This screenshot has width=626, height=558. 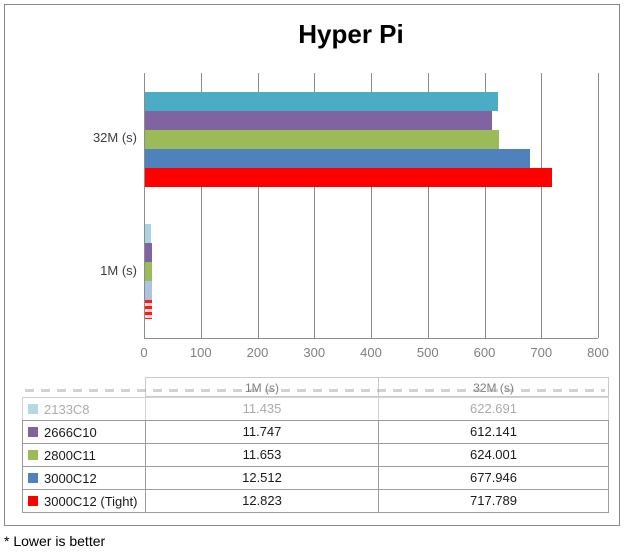 I want to click on legend-cell: 2800C11, so click(x=84, y=455).